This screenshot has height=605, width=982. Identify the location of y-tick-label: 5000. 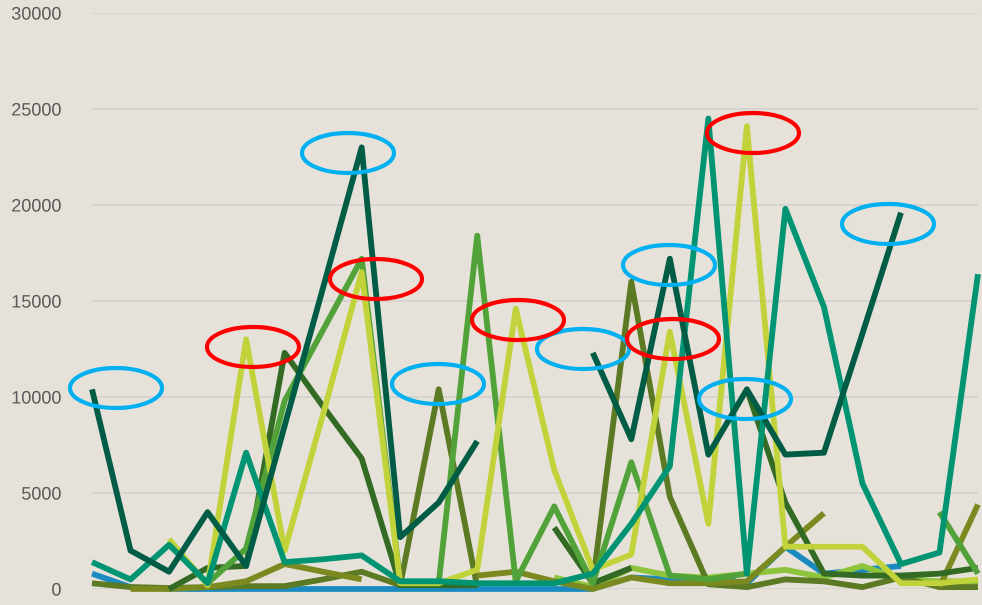
(41, 493).